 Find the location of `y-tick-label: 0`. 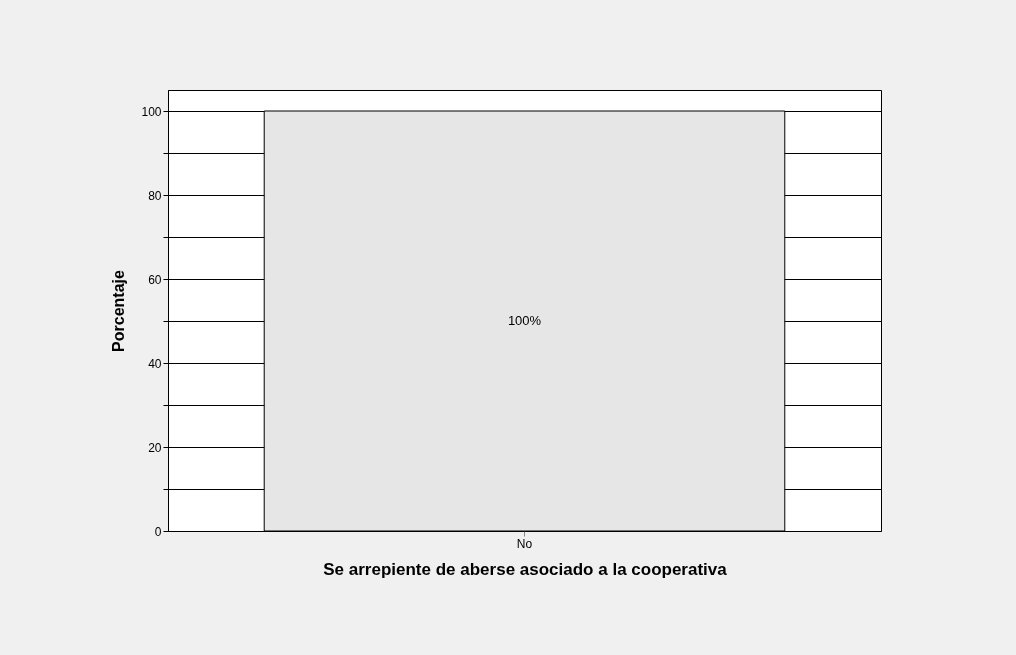

y-tick-label: 0 is located at coordinates (158, 531).